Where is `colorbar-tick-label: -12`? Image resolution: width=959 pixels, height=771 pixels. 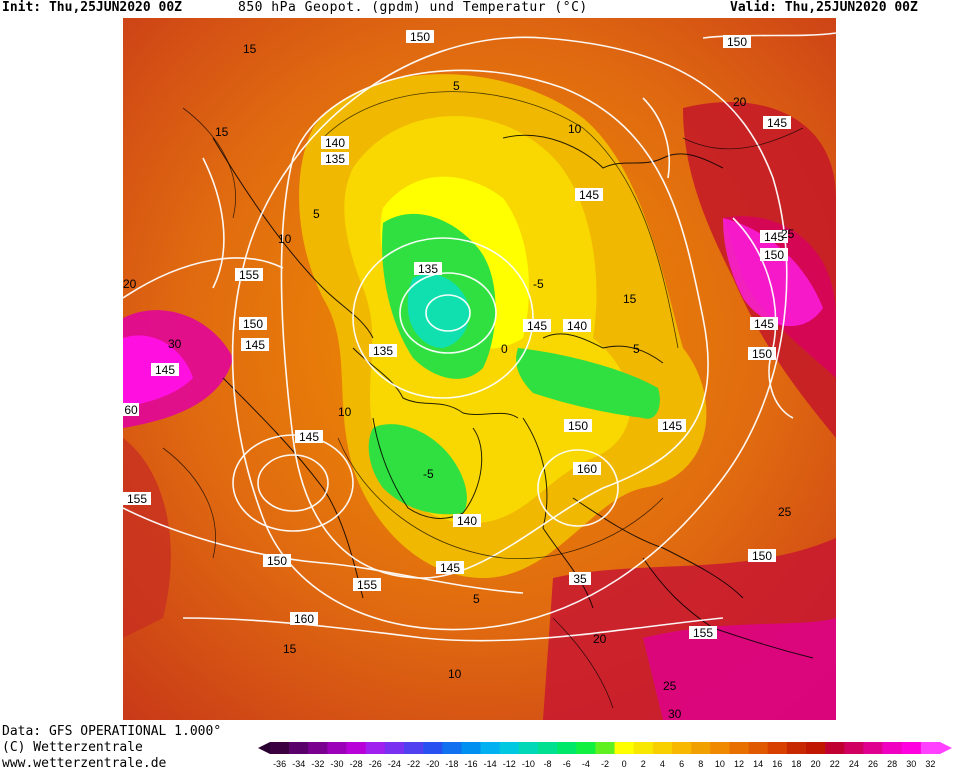
colorbar-tick-label: -12 is located at coordinates (509, 764).